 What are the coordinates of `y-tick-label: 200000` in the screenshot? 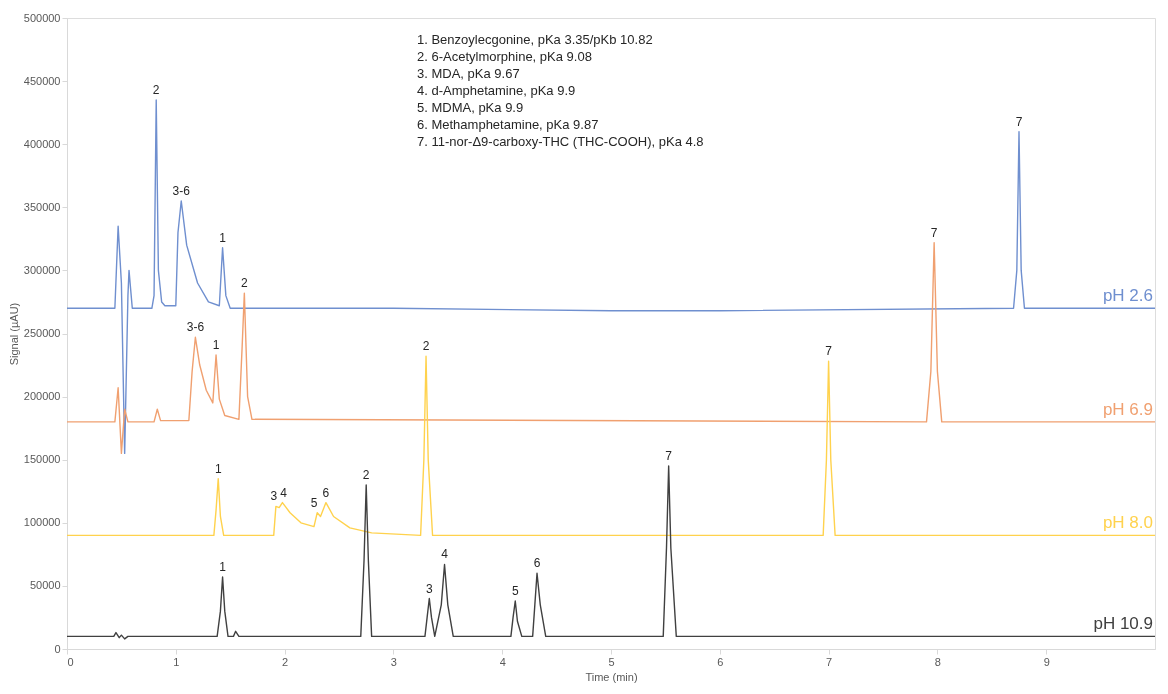 It's located at (42, 396).